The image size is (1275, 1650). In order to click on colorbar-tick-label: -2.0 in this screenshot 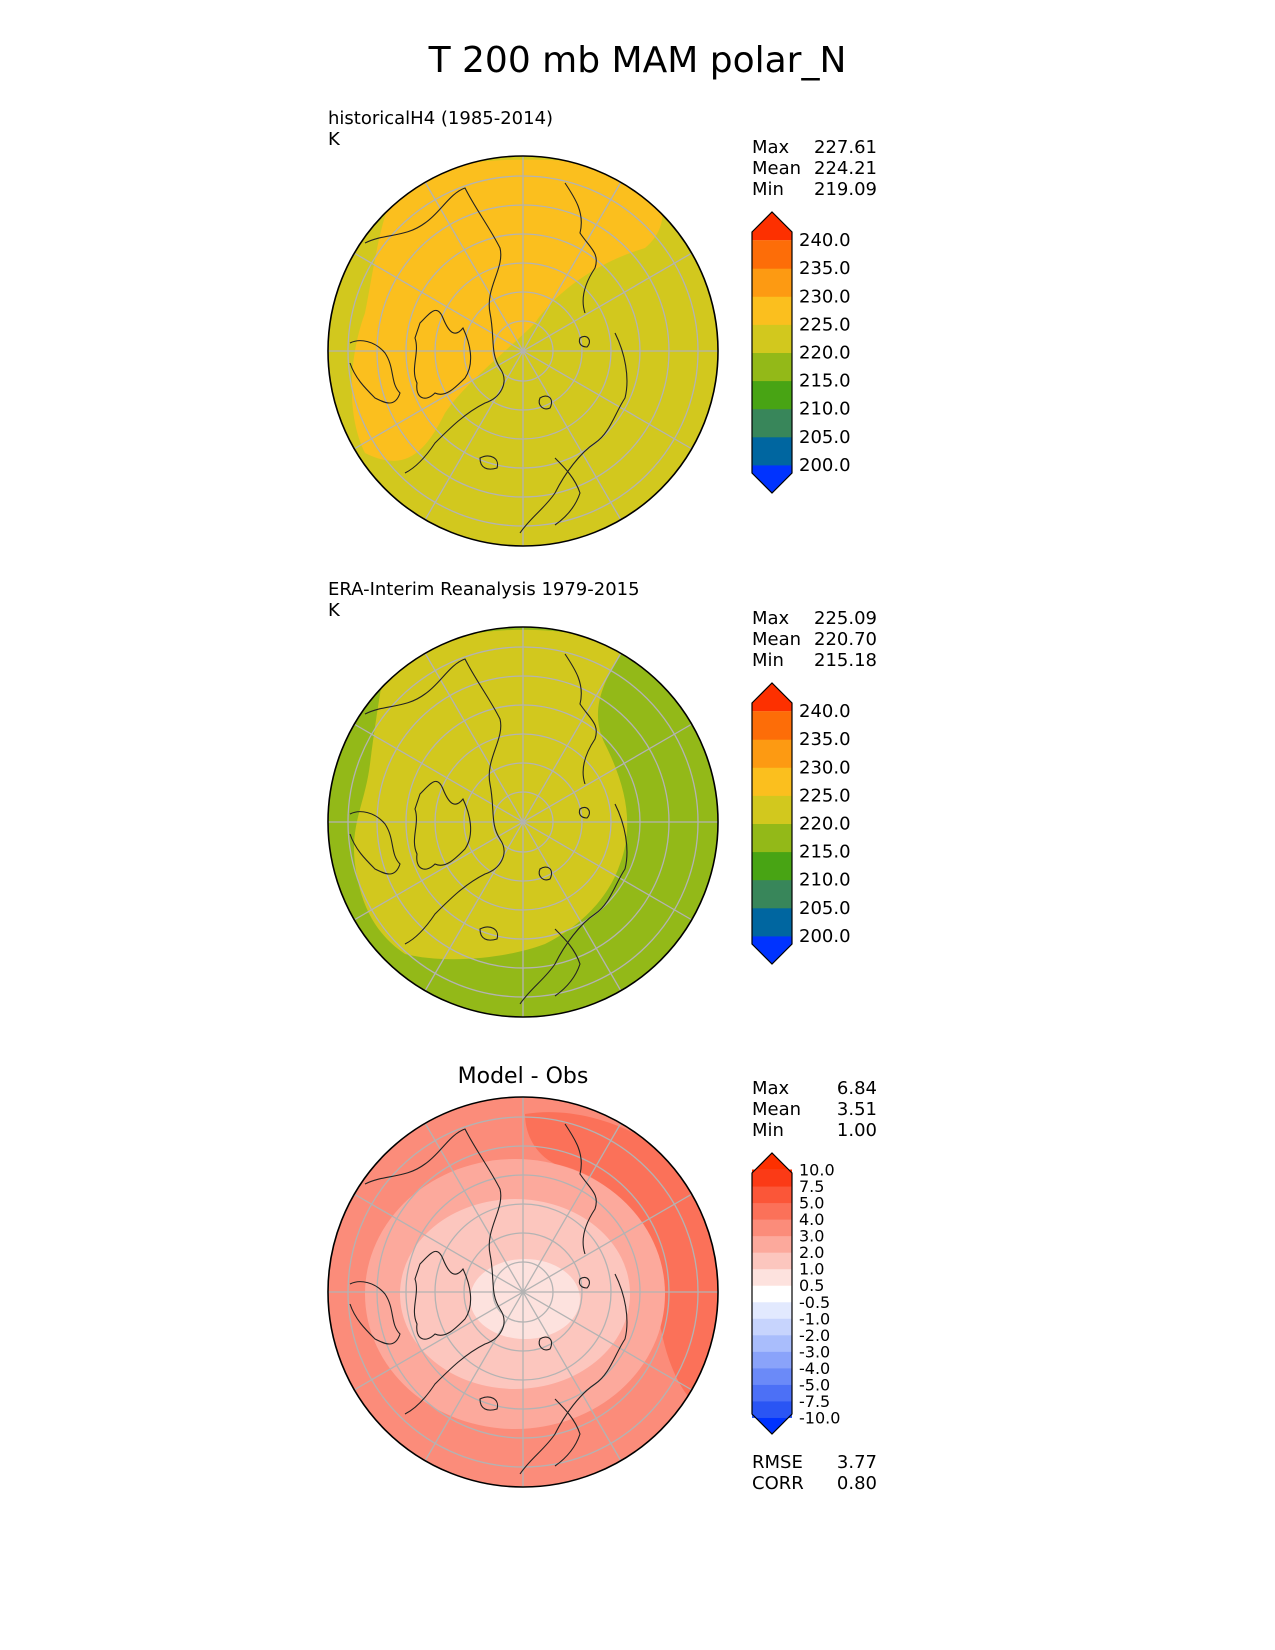, I will do `click(814, 1335)`.